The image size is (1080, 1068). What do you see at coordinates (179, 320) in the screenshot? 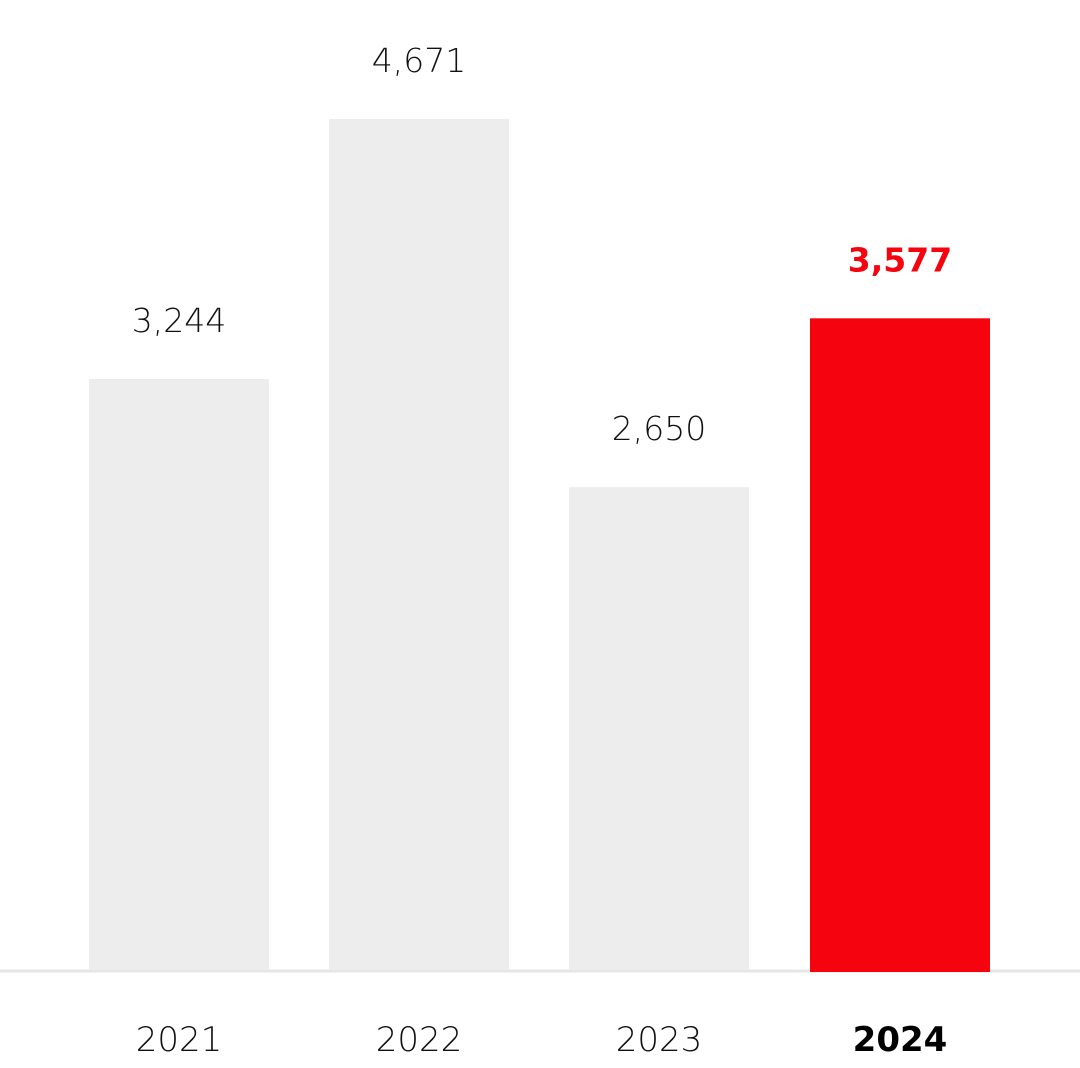
I see `value-label-2021: 3,244` at bounding box center [179, 320].